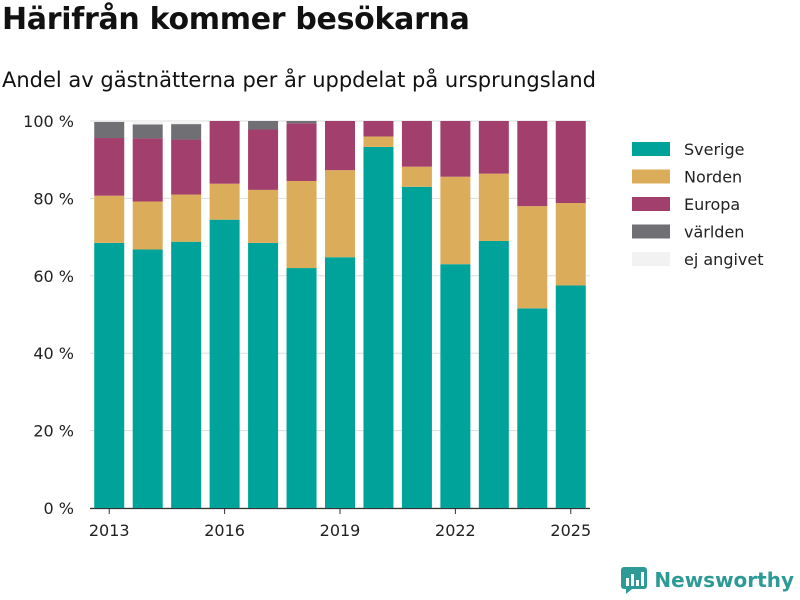  I want to click on x-tick-label: 2013, so click(109, 530).